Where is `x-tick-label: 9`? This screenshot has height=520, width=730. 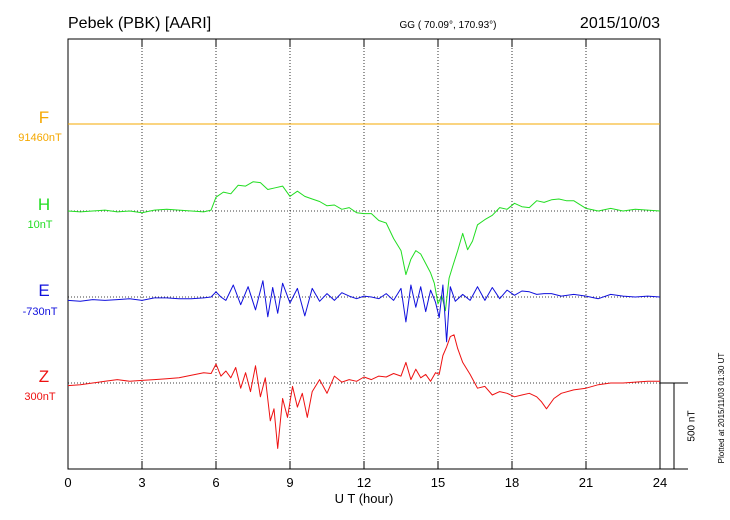
x-tick-label: 9 is located at coordinates (289, 482).